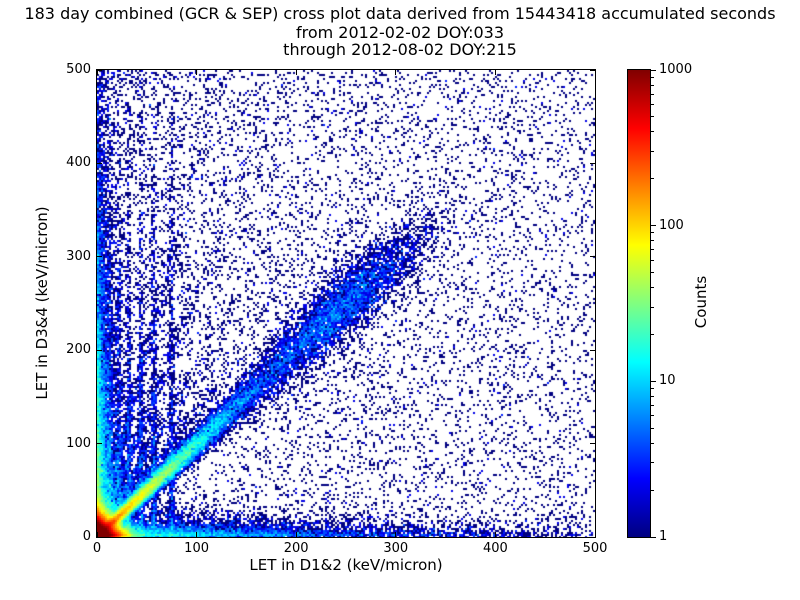  Describe the element at coordinates (595, 548) in the screenshot. I see `x-tick-label: 500` at that location.